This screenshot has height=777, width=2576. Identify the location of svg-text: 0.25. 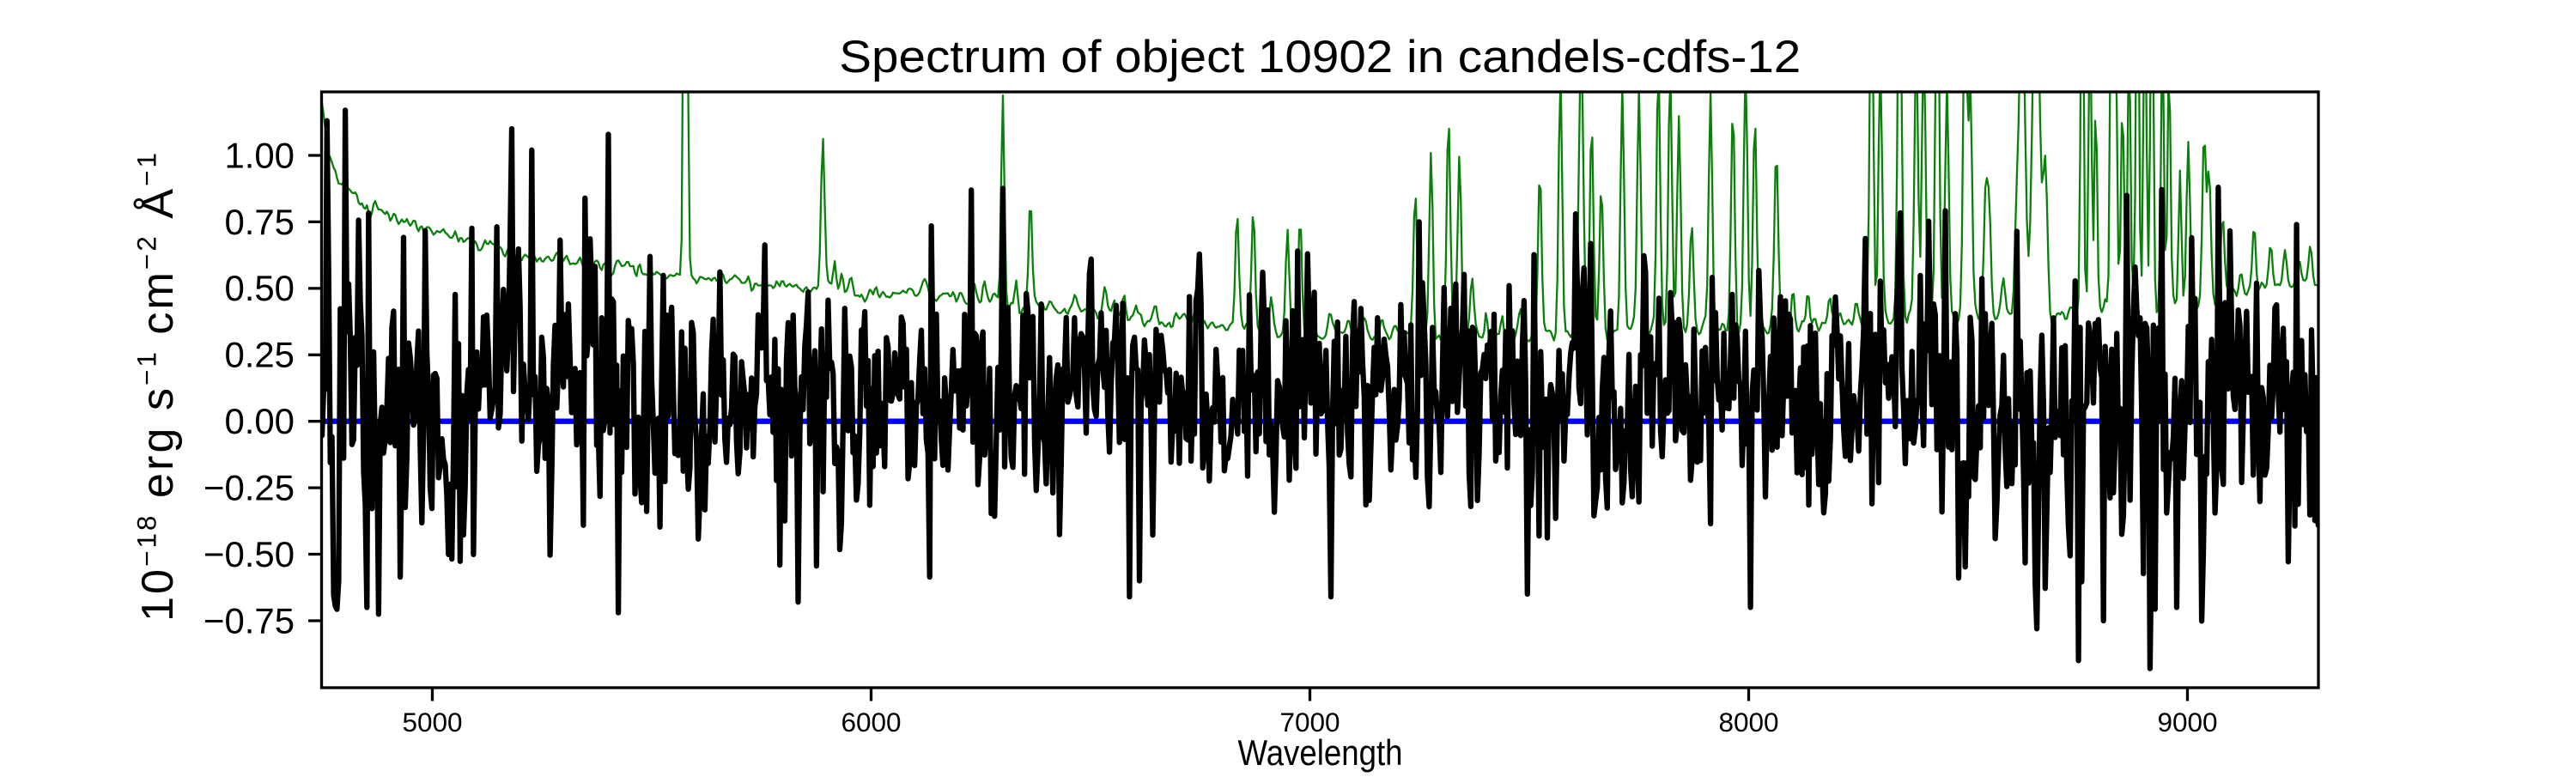
(259, 355).